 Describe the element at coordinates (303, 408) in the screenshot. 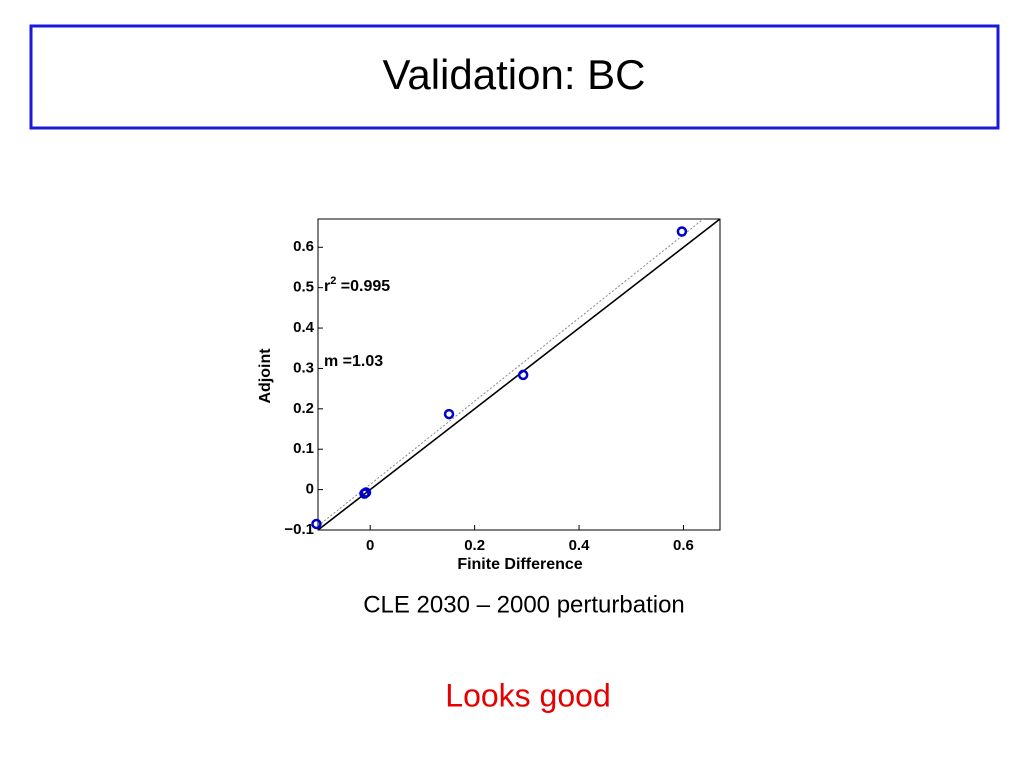

I see `y-tick-label: 0.2` at that location.